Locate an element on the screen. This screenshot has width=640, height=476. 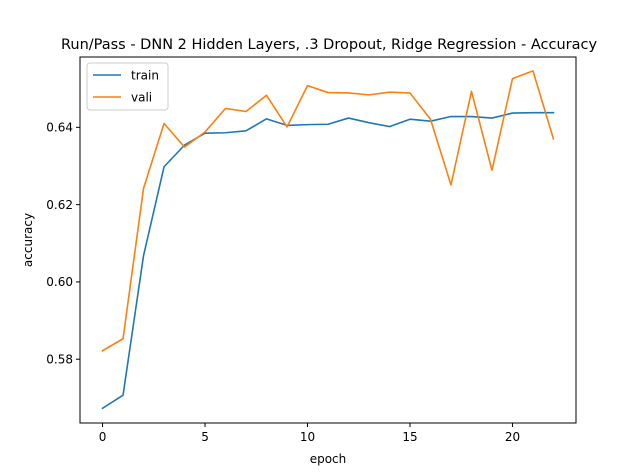
x-tick-label: 10 is located at coordinates (307, 437).